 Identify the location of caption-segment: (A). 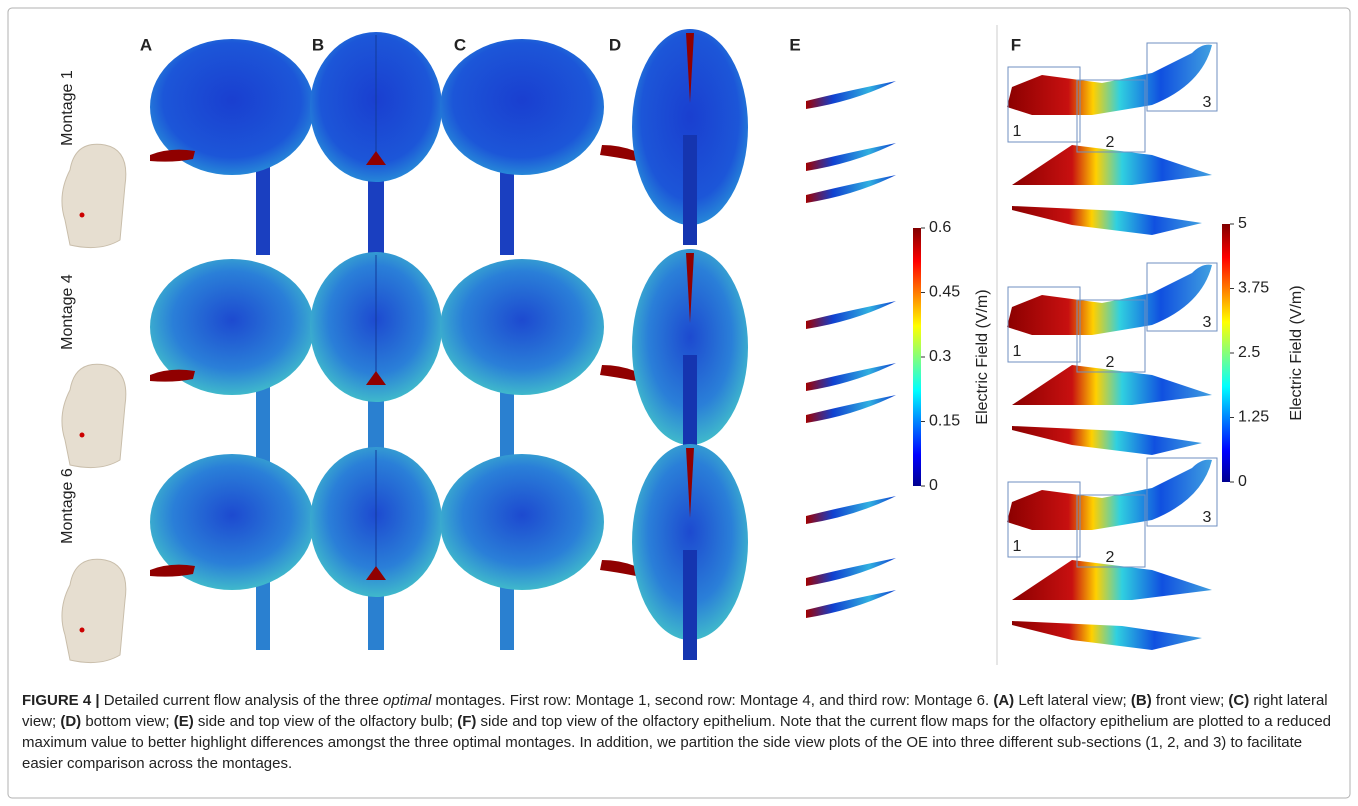
(1004, 700).